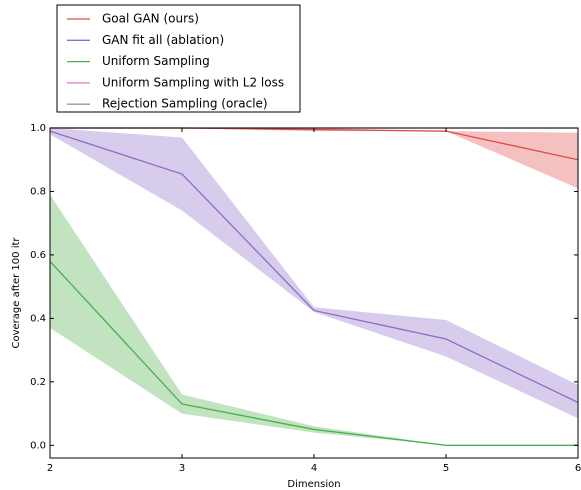  Describe the element at coordinates (578, 468) in the screenshot. I see `x-tick-label: 6` at that location.